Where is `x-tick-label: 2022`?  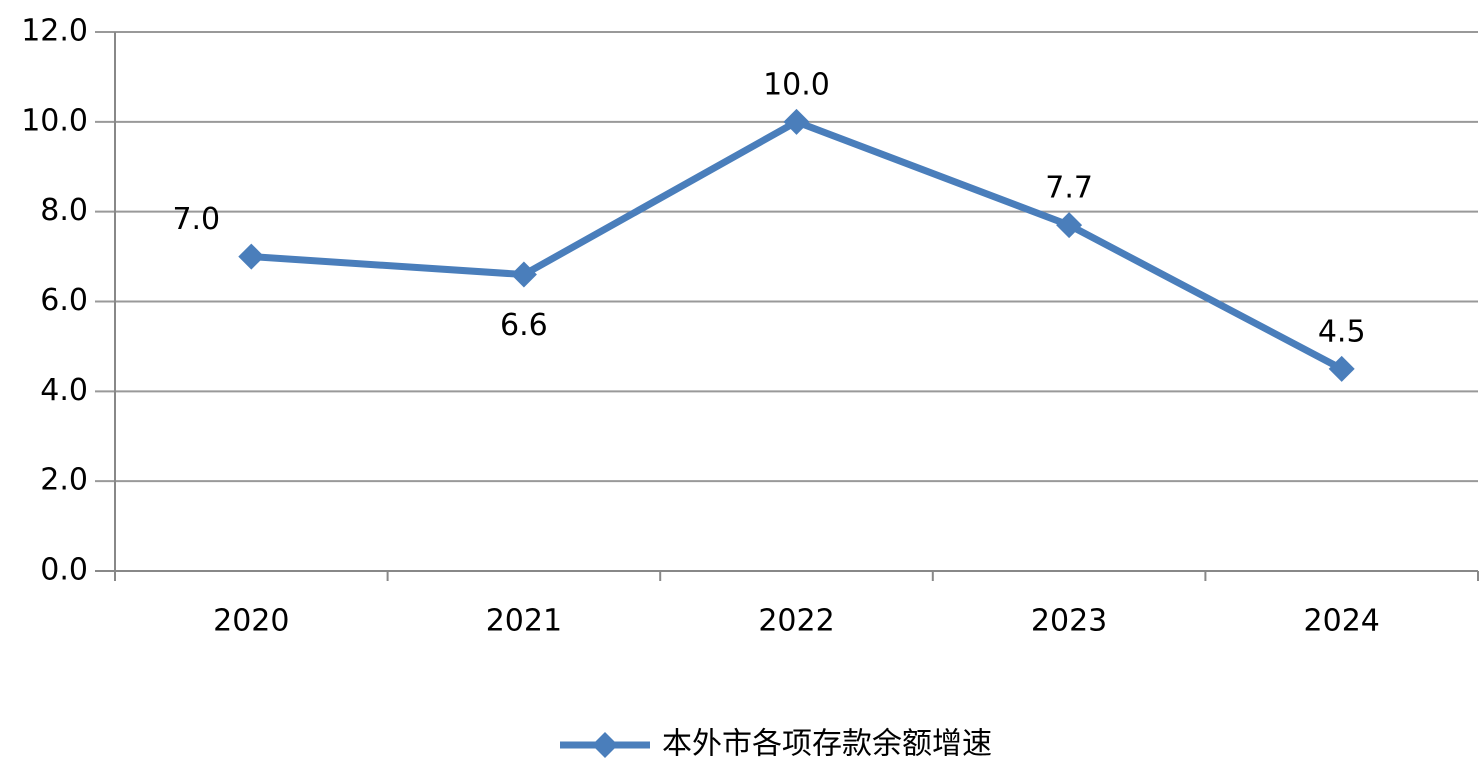 x-tick-label: 2022 is located at coordinates (796, 621).